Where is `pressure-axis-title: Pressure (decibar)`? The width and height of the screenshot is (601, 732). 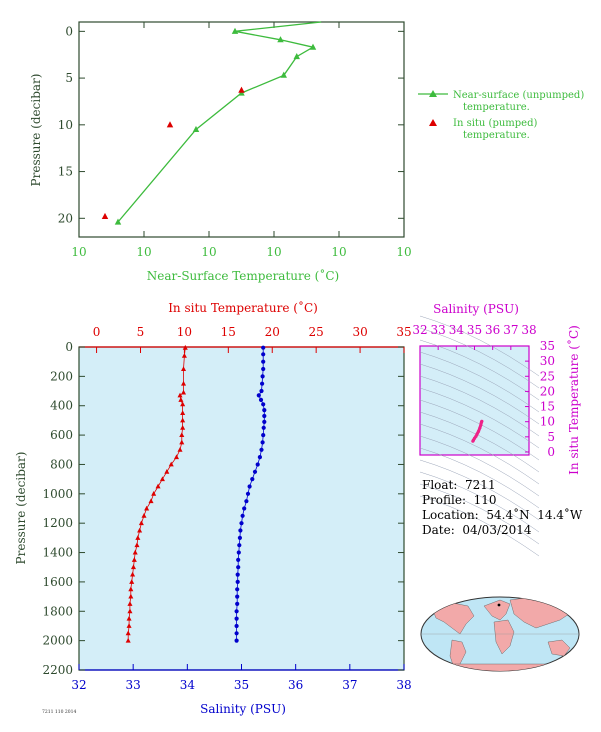 pressure-axis-title: Pressure (decibar) is located at coordinates (21, 508).